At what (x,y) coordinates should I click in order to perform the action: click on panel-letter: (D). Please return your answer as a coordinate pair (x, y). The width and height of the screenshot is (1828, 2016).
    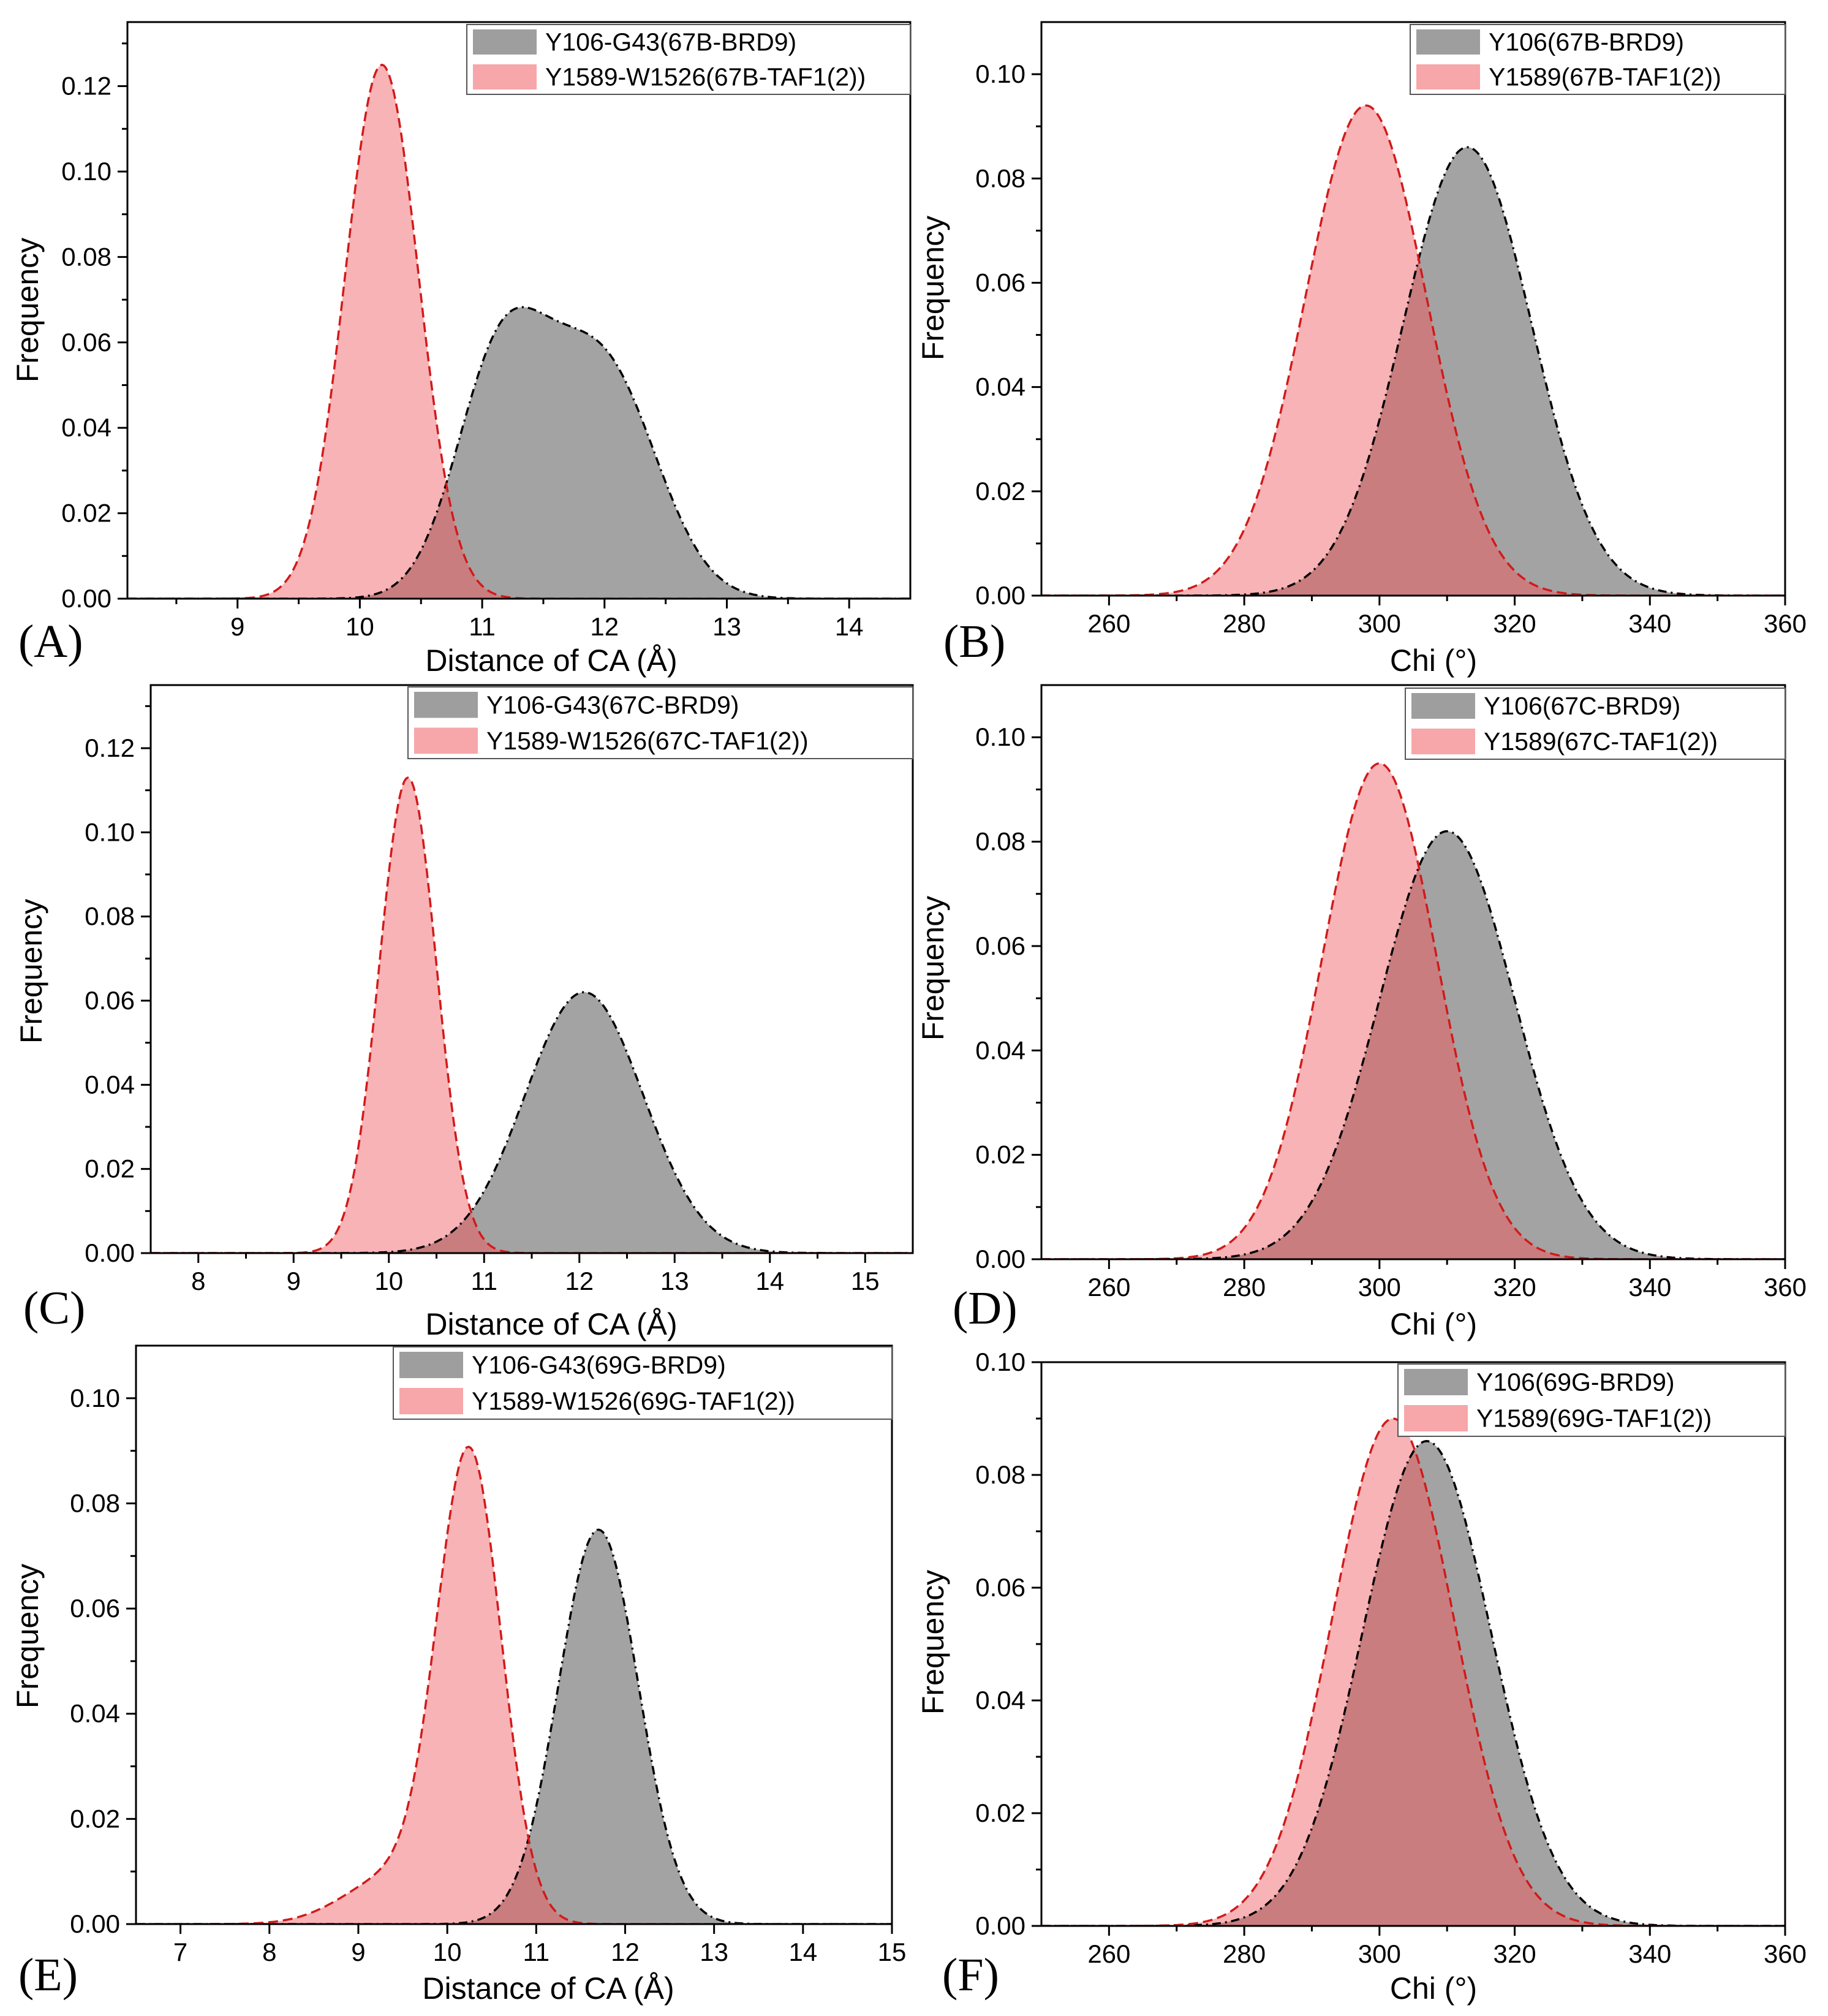
    Looking at the image, I should click on (985, 1308).